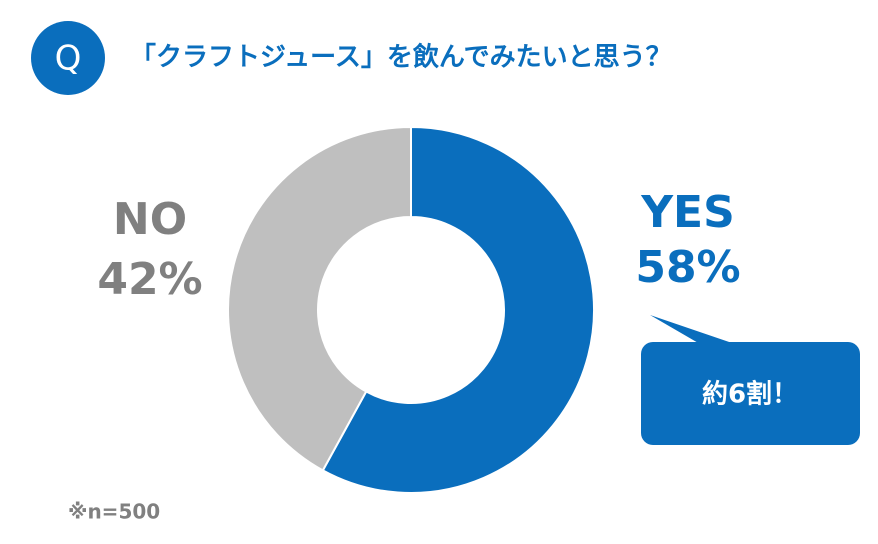 Image resolution: width=878 pixels, height=544 pixels. Describe the element at coordinates (401, 57) in the screenshot. I see `chart-title: 「クラフトジュース」を飲んでみたいと思う？` at that location.